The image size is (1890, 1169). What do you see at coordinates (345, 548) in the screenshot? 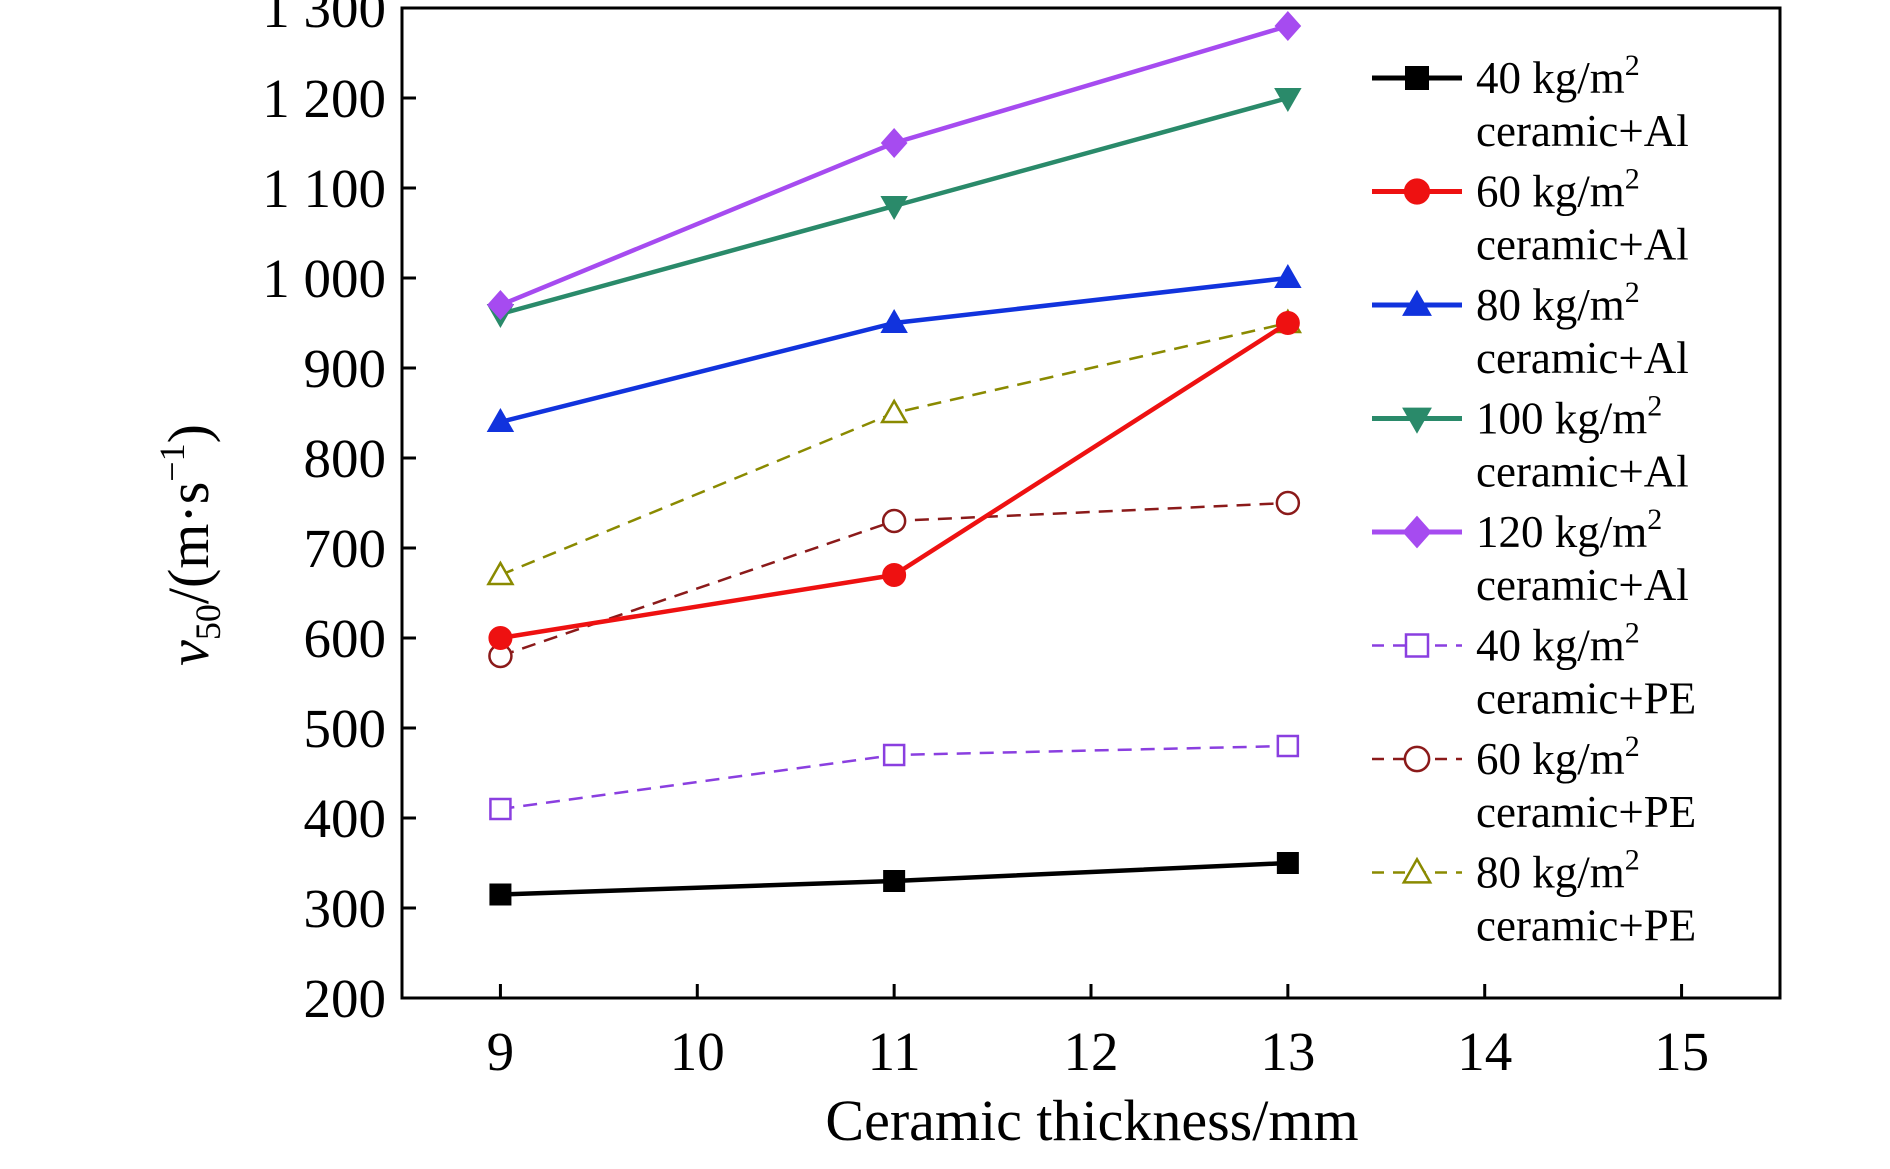
I see `y-tick-label: 700` at bounding box center [345, 548].